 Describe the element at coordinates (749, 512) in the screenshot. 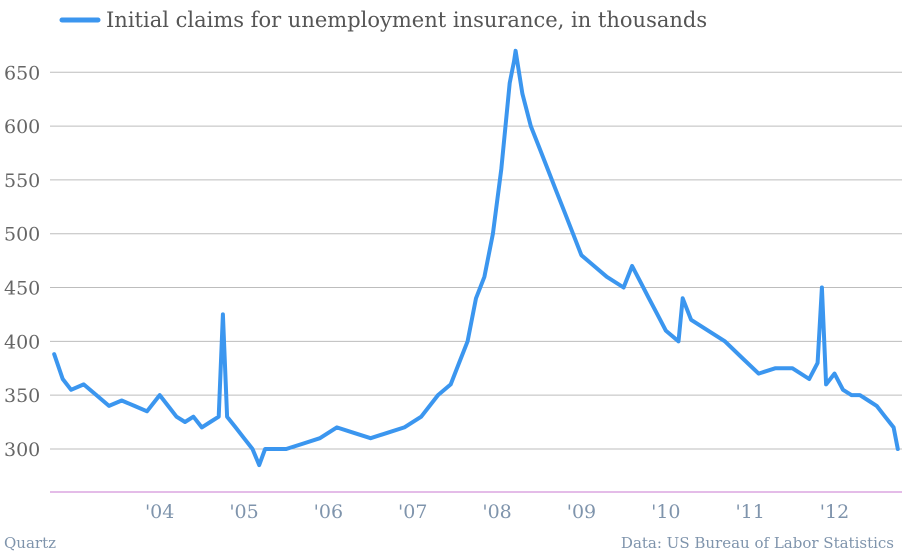

I see `x-tick-label: '11` at that location.